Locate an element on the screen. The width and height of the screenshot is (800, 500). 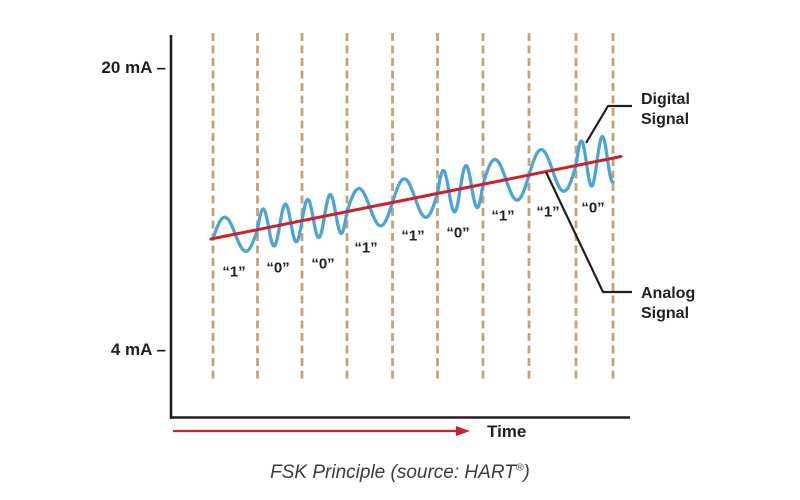
digital-signal-wave is located at coordinates (413, 193).